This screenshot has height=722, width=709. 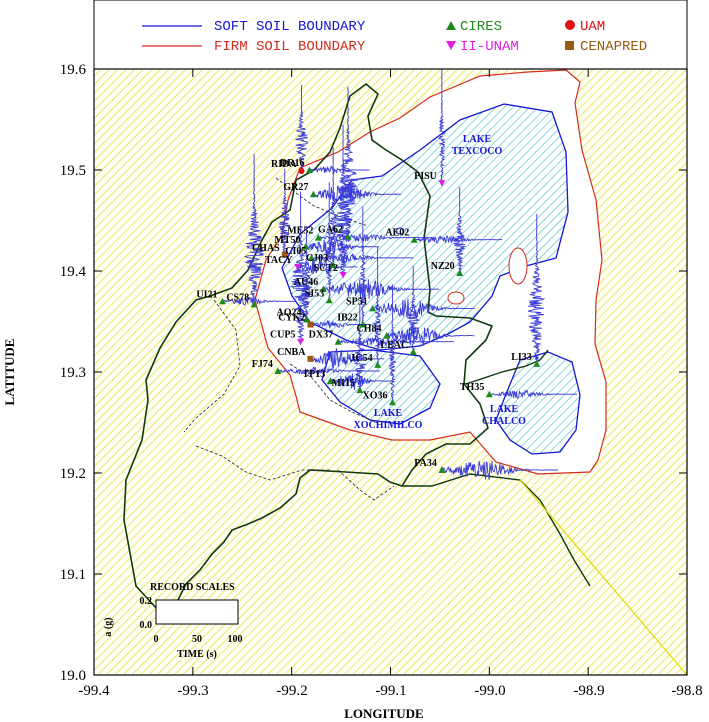 What do you see at coordinates (477, 139) in the screenshot?
I see `lake-texcoco-label: LAKE` at bounding box center [477, 139].